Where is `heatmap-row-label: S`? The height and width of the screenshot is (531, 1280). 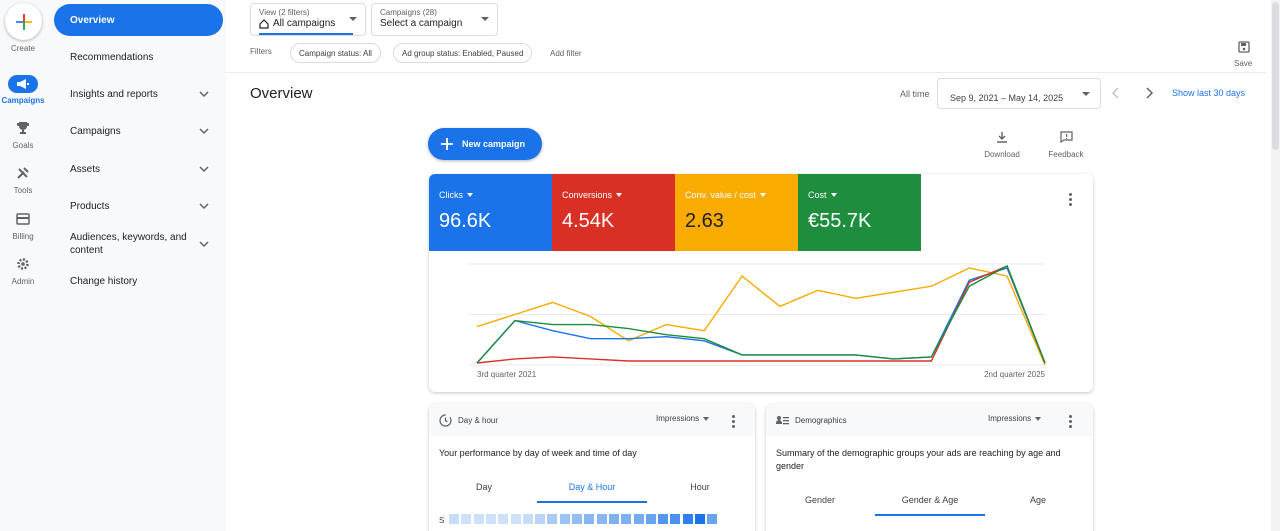 heatmap-row-label: S is located at coordinates (442, 520).